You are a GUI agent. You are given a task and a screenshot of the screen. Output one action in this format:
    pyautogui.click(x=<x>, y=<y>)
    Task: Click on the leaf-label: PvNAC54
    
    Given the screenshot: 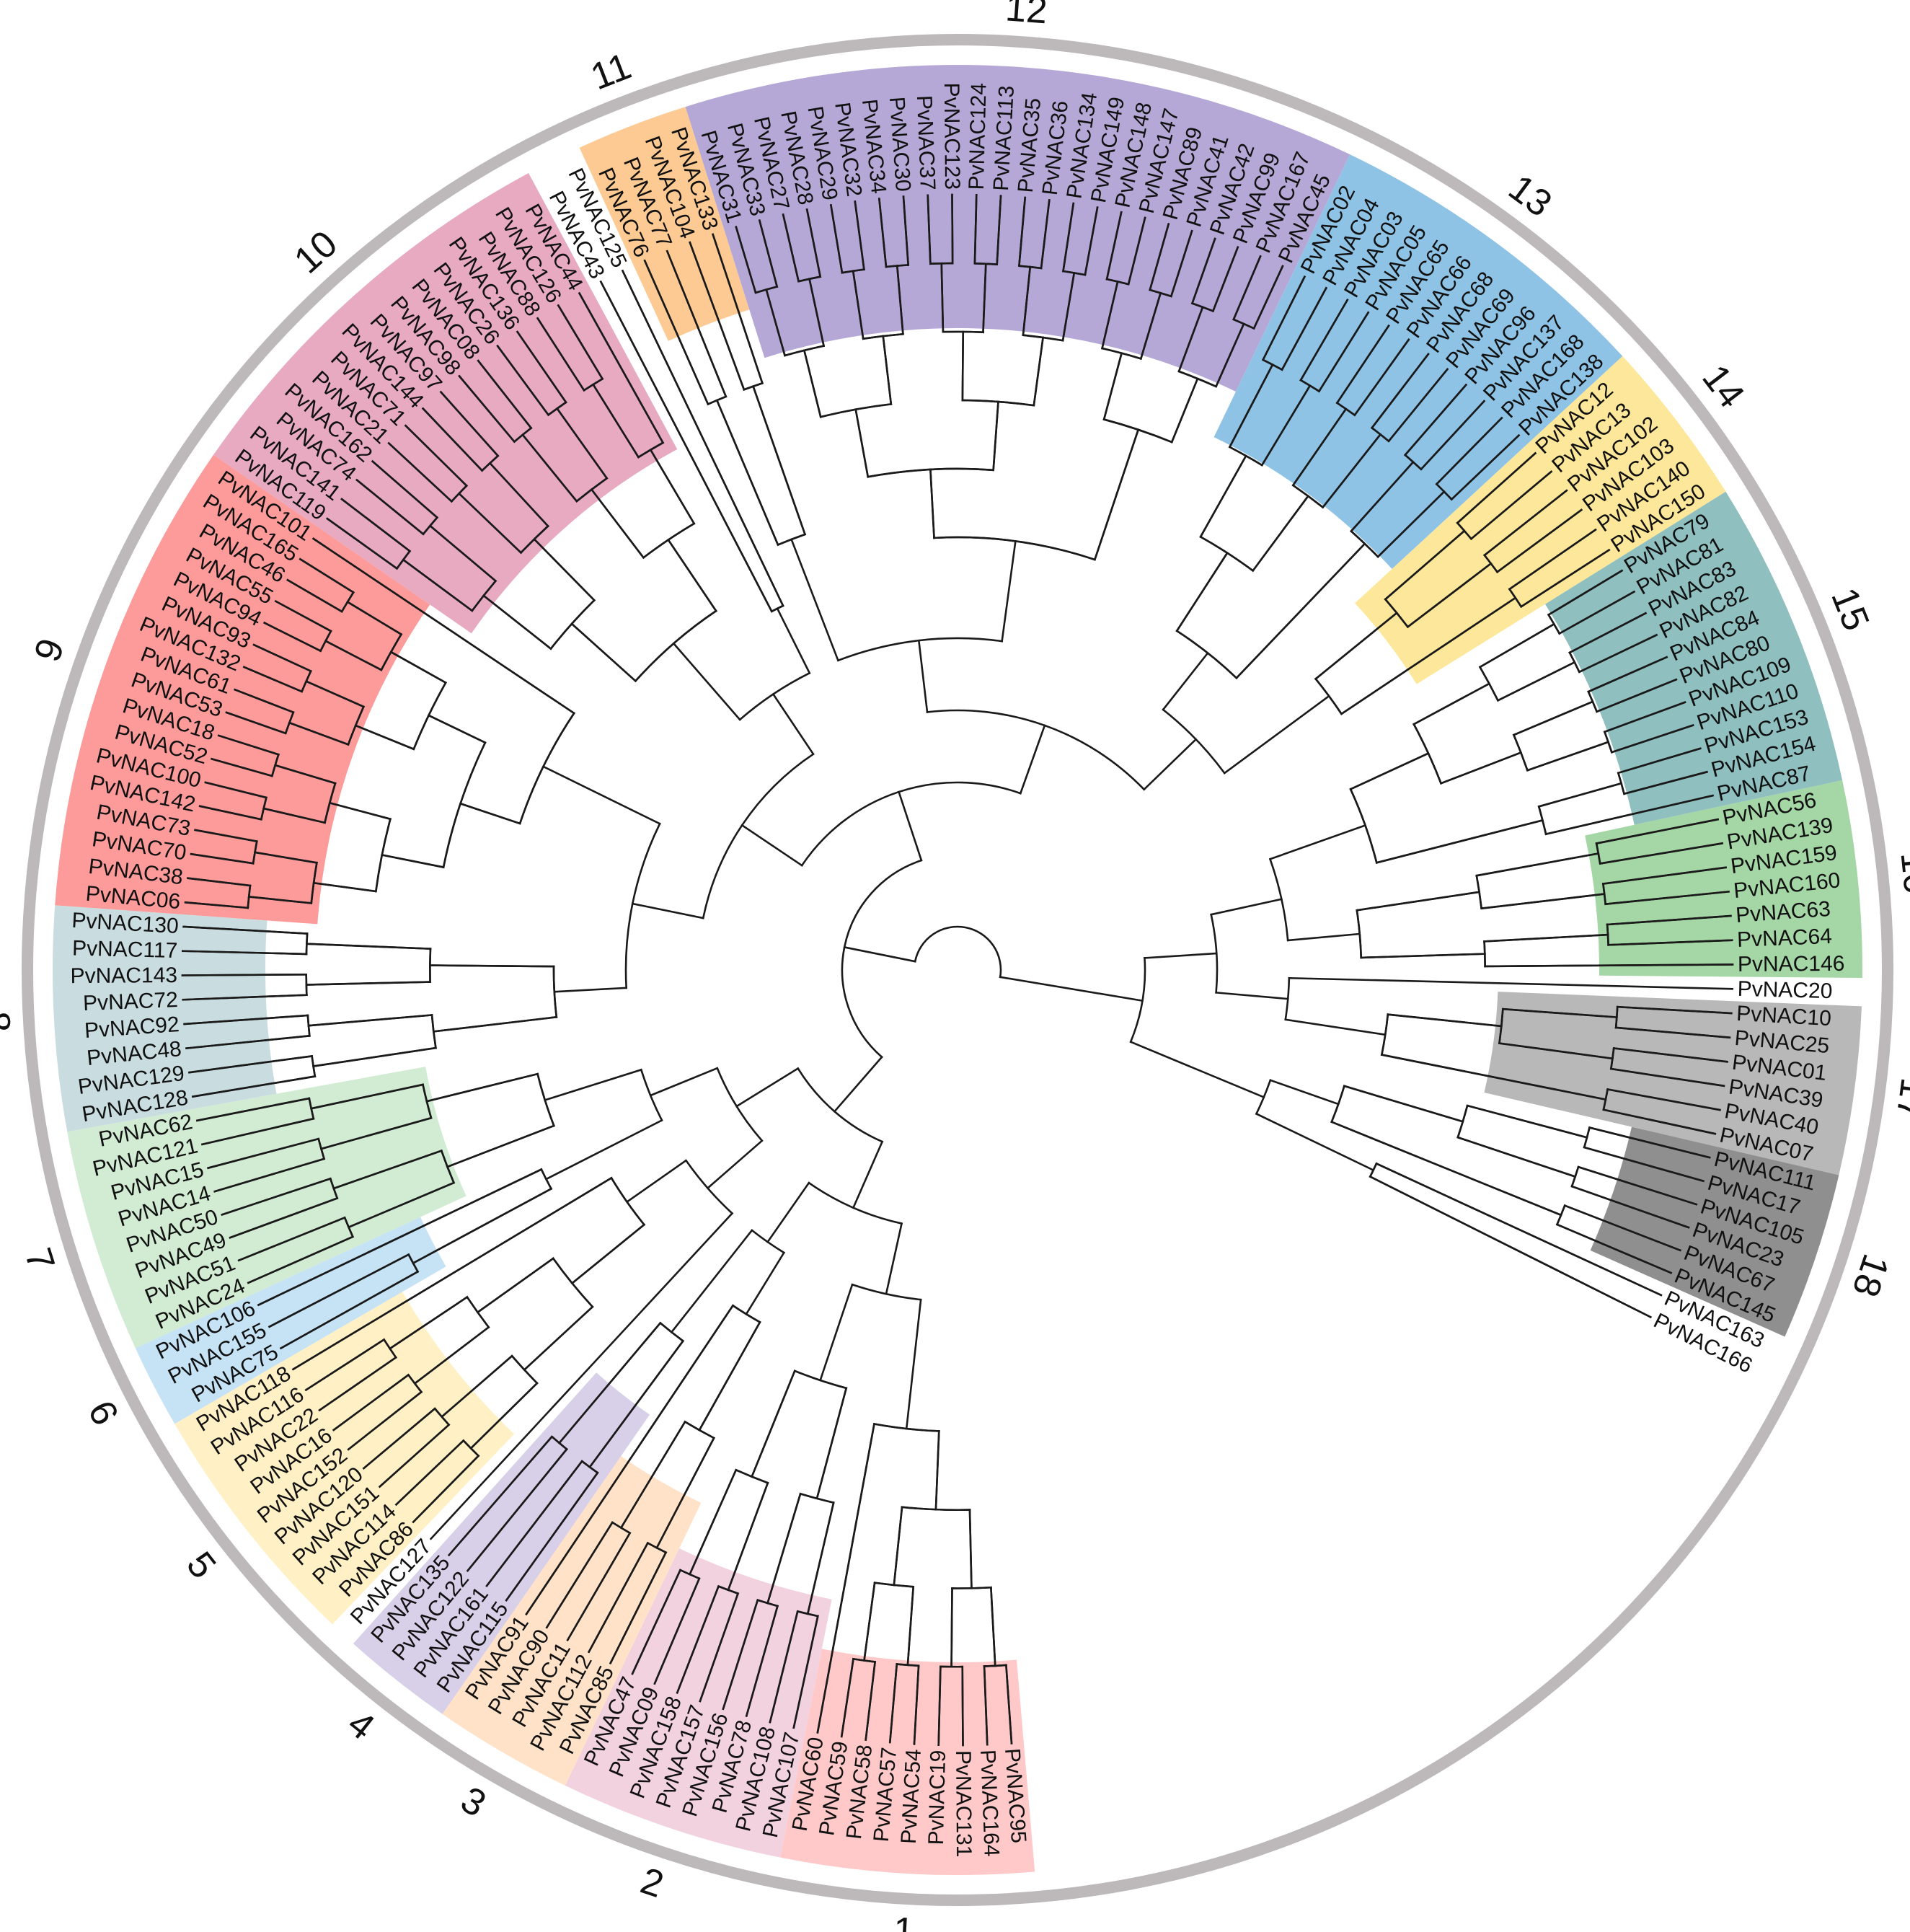 What is the action you would take?
    pyautogui.click(x=911, y=1796)
    